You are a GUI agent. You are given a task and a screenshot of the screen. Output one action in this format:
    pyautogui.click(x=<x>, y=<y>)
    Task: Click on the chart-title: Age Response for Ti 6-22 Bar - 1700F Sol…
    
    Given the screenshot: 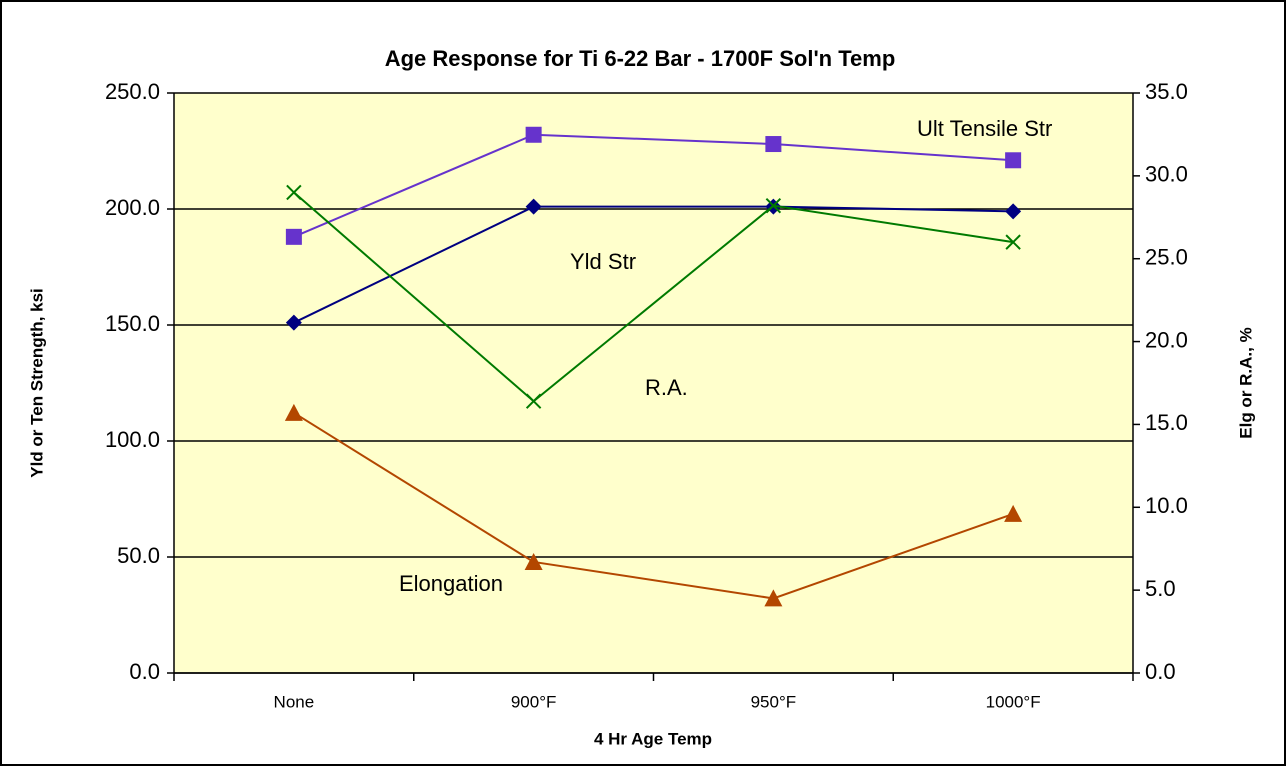 What is the action you would take?
    pyautogui.click(x=640, y=58)
    